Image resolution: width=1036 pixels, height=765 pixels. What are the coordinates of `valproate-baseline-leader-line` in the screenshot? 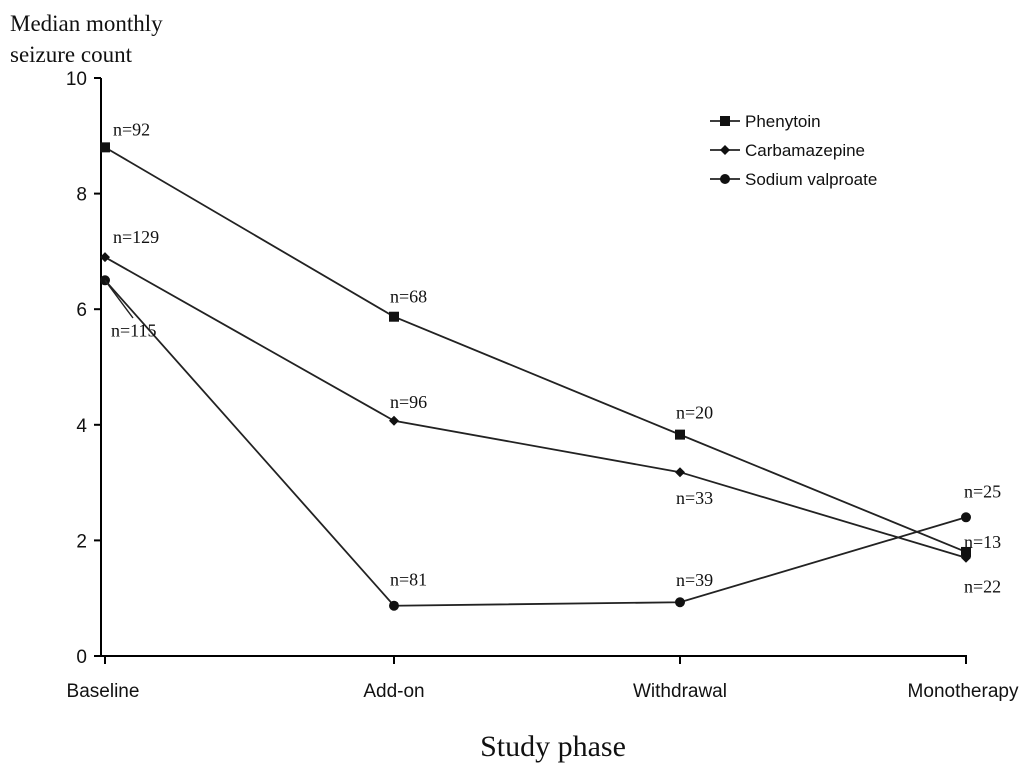 It's located at (119, 299).